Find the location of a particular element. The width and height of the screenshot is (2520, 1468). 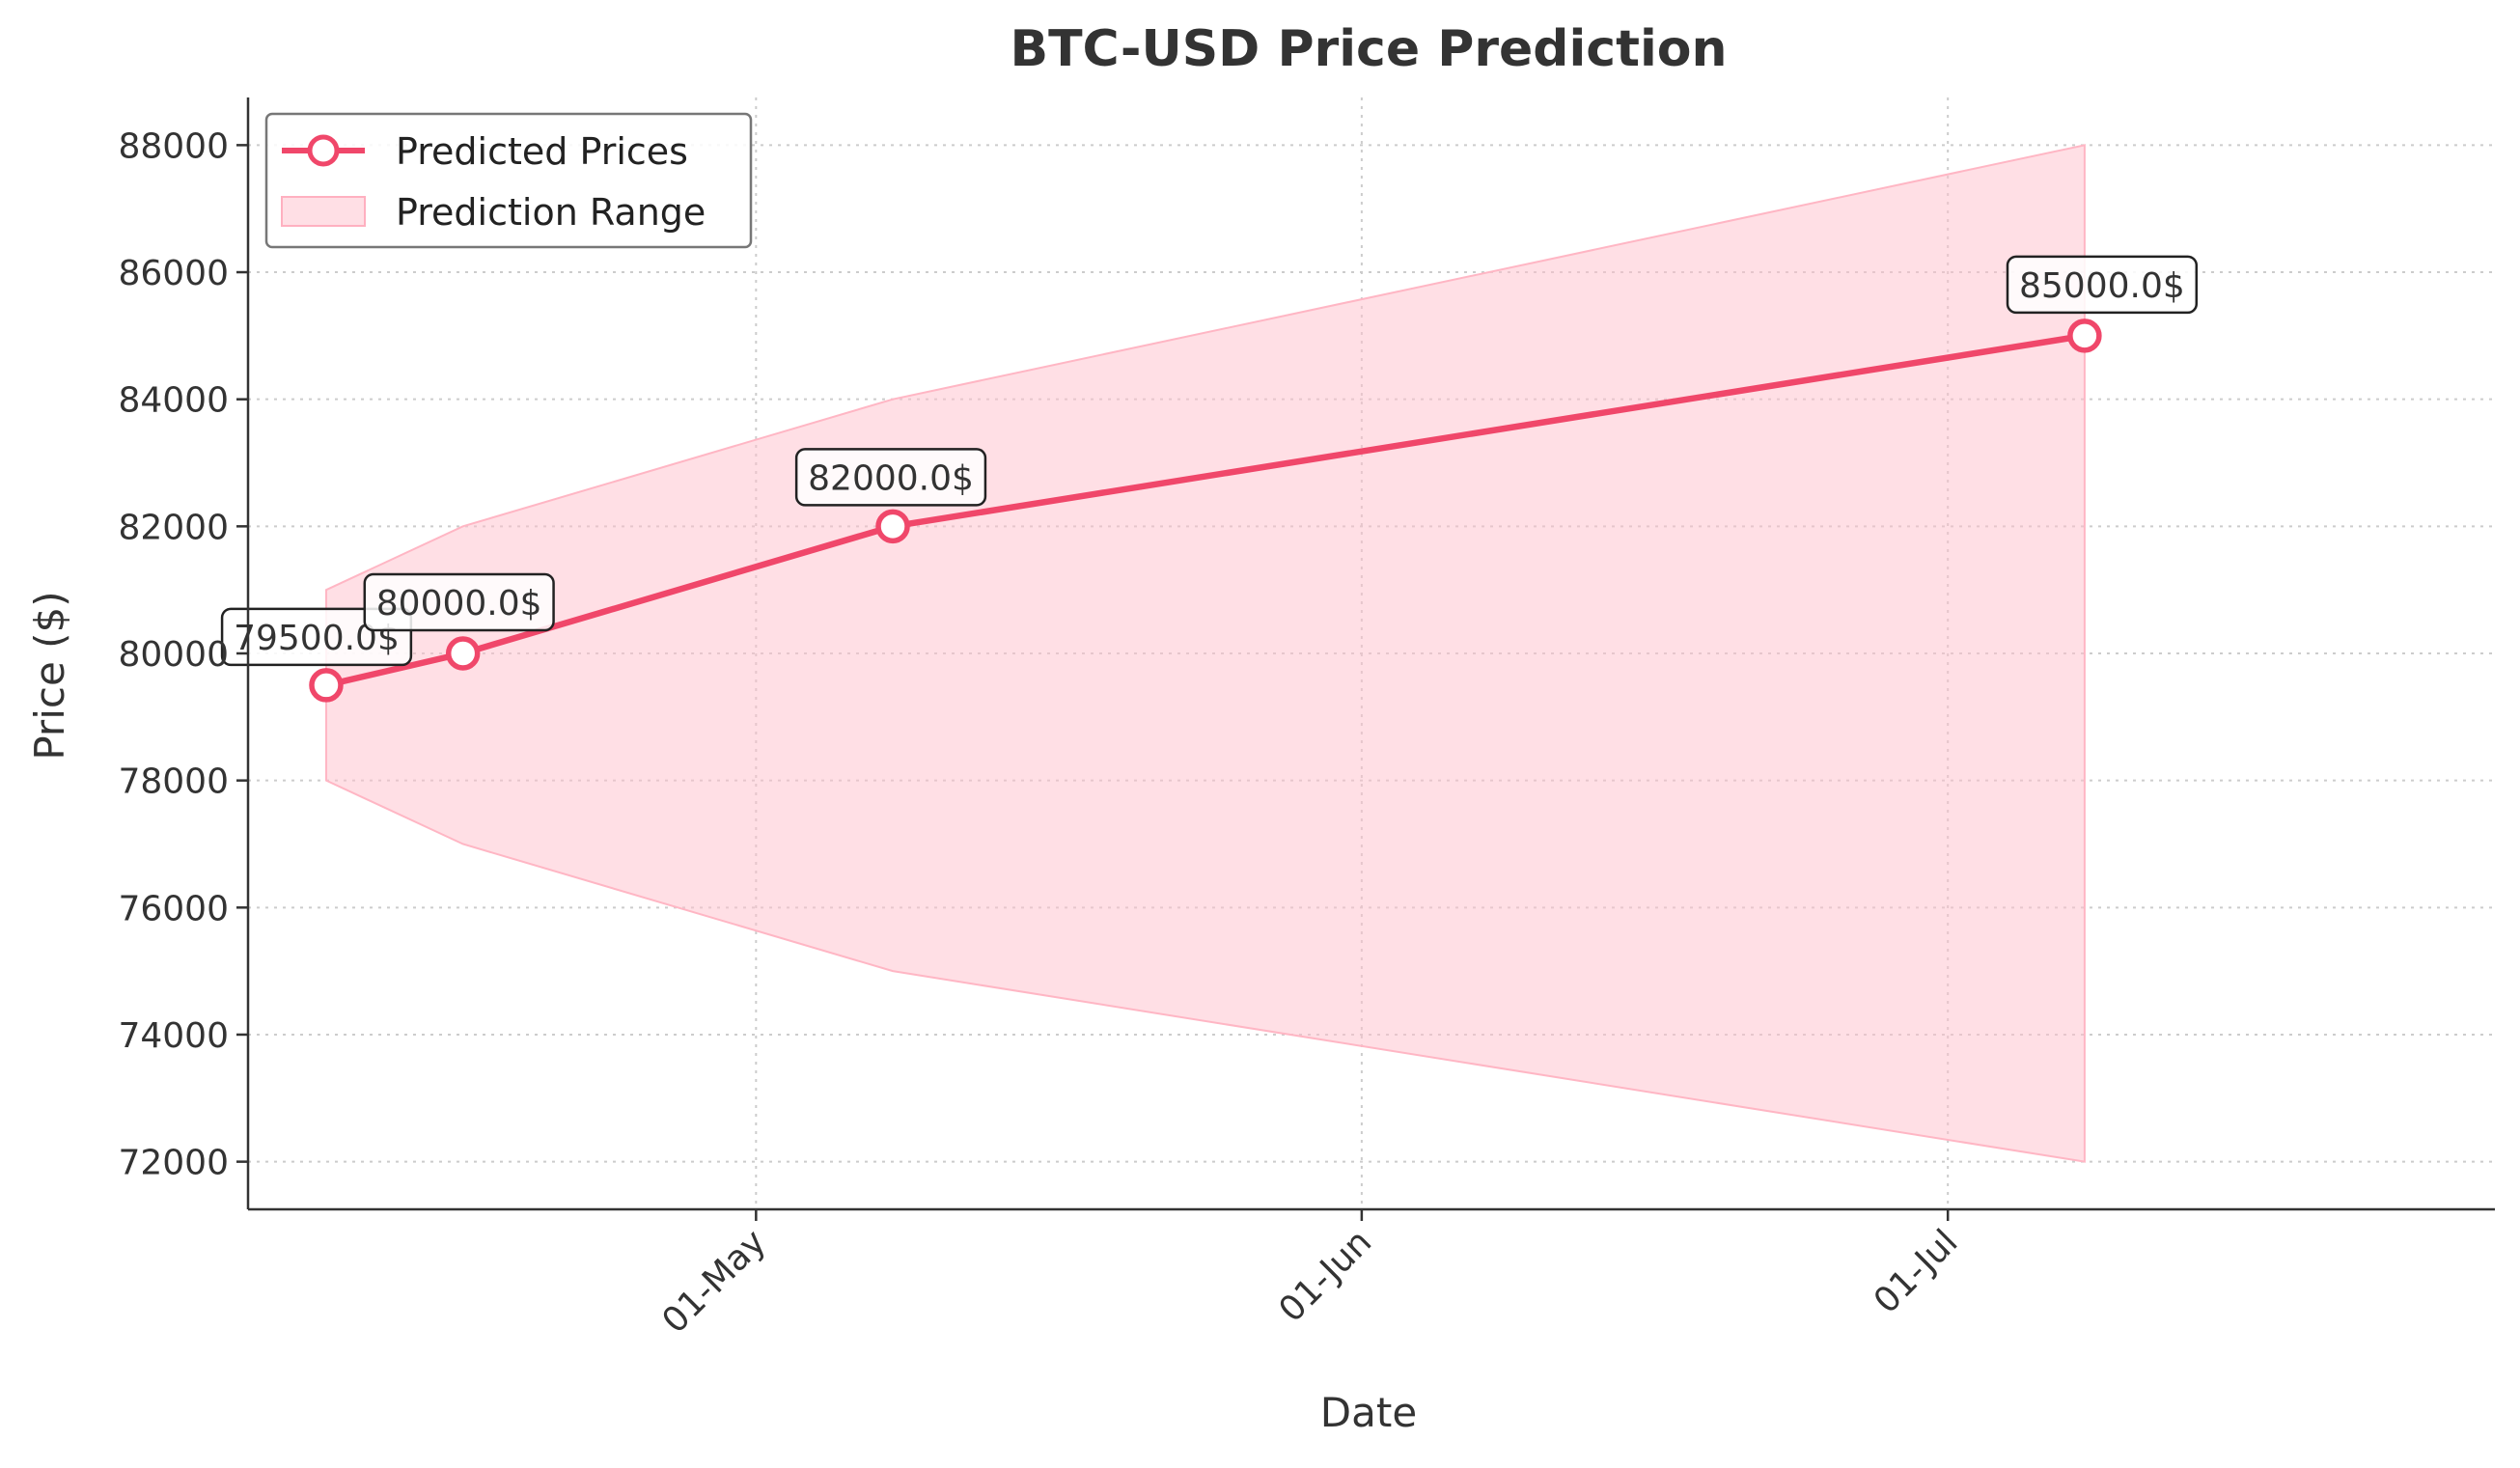

data-label: 82000.0$ is located at coordinates (891, 477).